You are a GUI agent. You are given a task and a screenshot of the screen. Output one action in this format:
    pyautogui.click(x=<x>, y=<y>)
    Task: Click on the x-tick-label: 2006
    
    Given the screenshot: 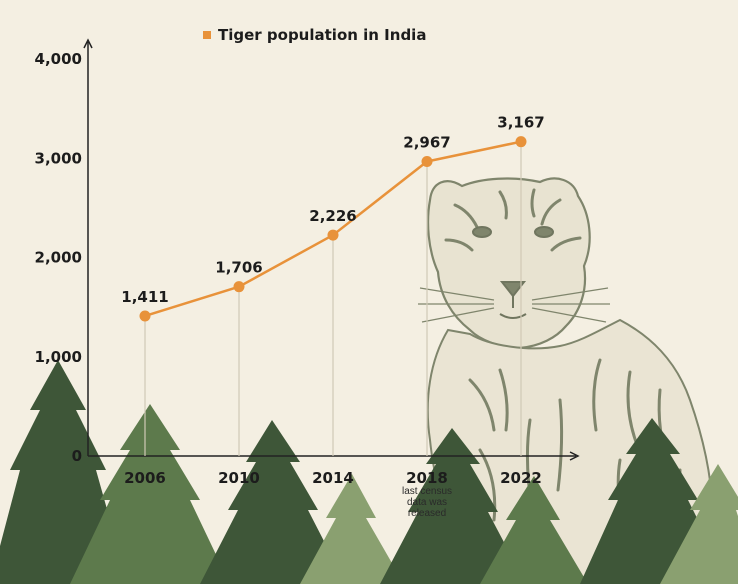 What is the action you would take?
    pyautogui.click(x=145, y=478)
    